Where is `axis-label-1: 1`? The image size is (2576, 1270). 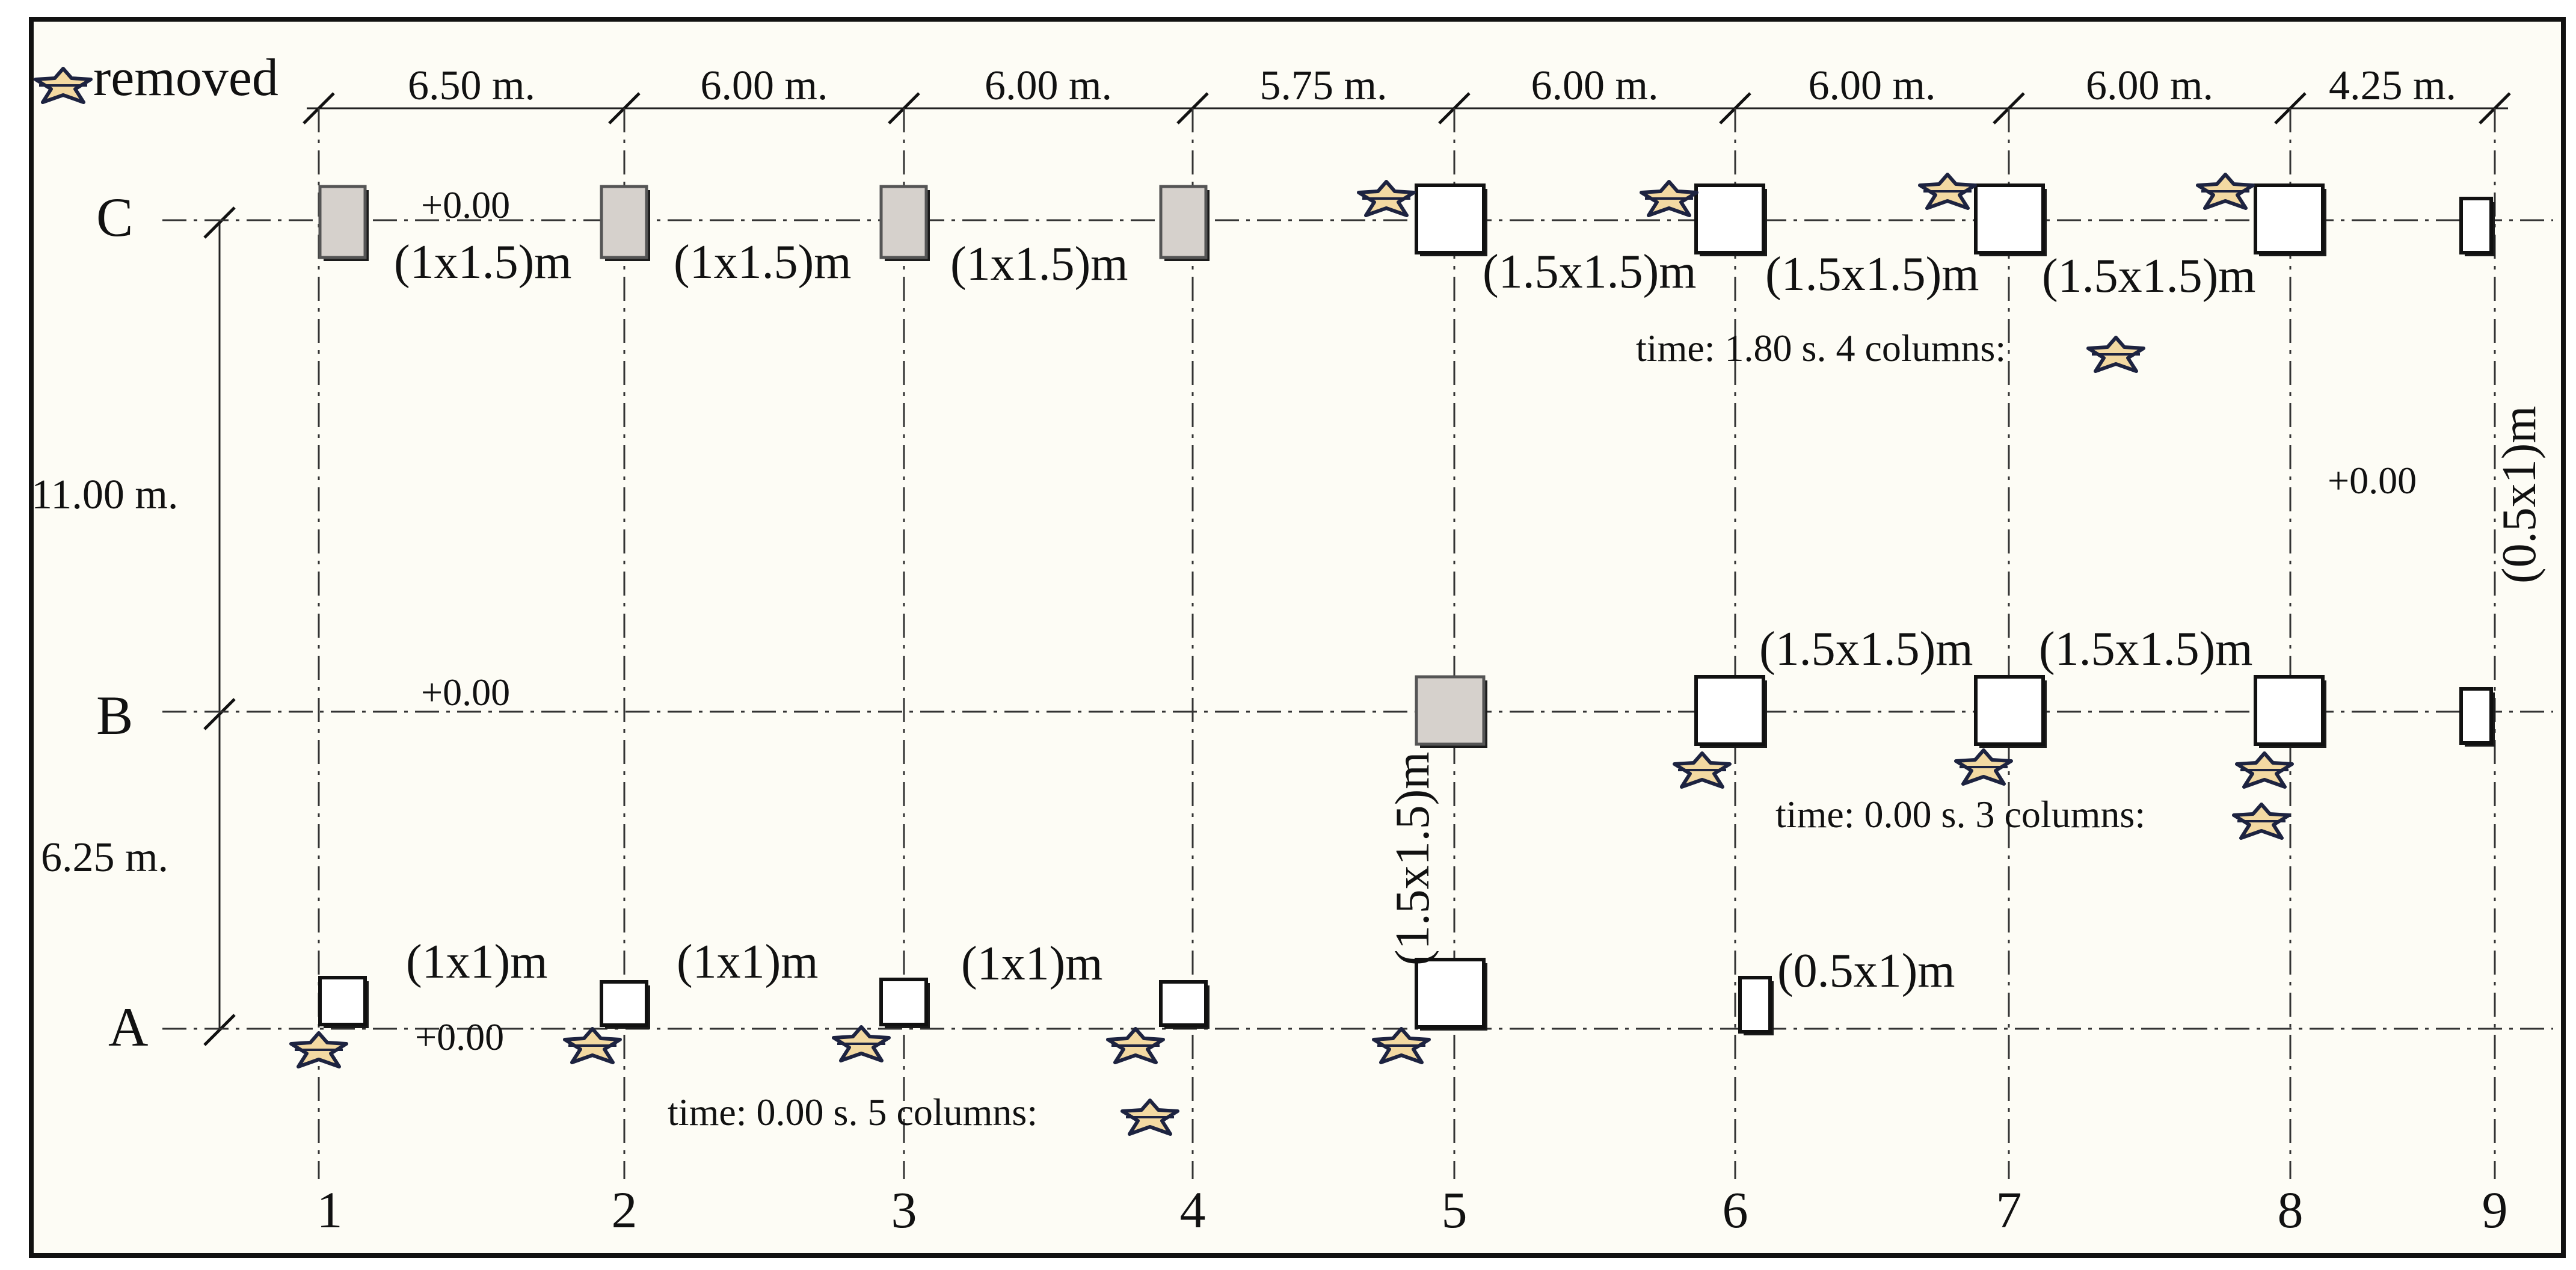 axis-label-1: 1 is located at coordinates (330, 1210).